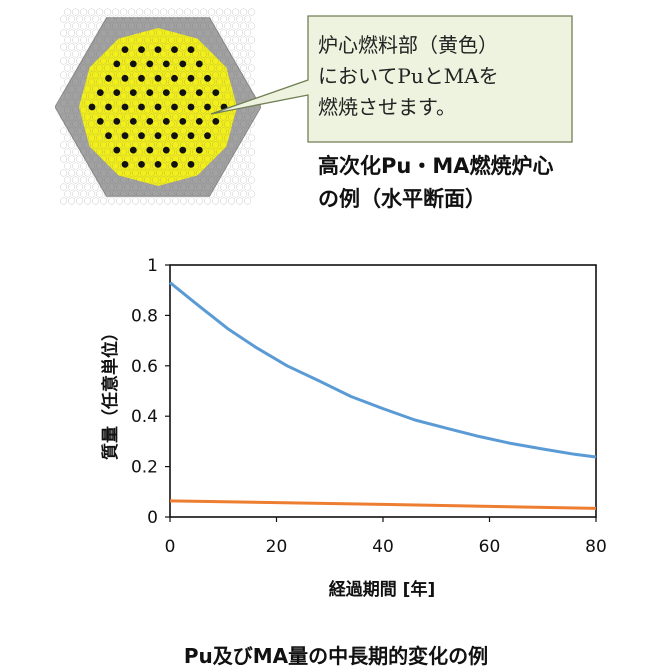 Image resolution: width=672 pixels, height=672 pixels. Describe the element at coordinates (408, 45) in the screenshot. I see `callout-line: 炉心燃料部（黄色）` at that location.